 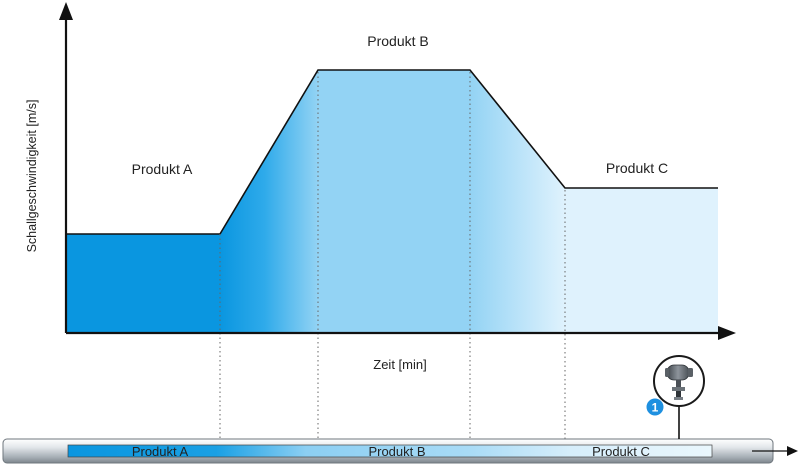 What do you see at coordinates (162, 169) in the screenshot?
I see `label-product-a: Produkt A` at bounding box center [162, 169].